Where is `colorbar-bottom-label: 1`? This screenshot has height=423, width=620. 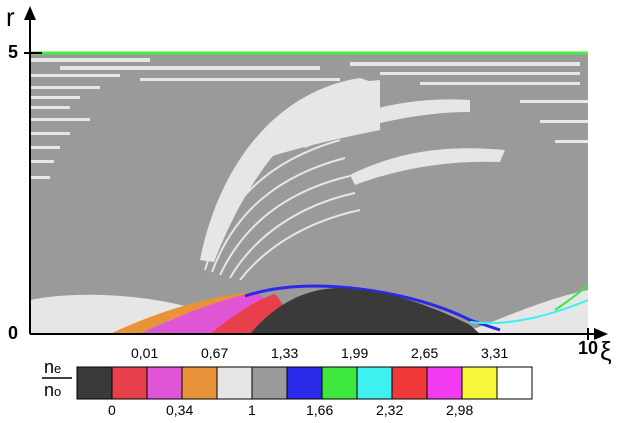 colorbar-bottom-label: 1 is located at coordinates (252, 410).